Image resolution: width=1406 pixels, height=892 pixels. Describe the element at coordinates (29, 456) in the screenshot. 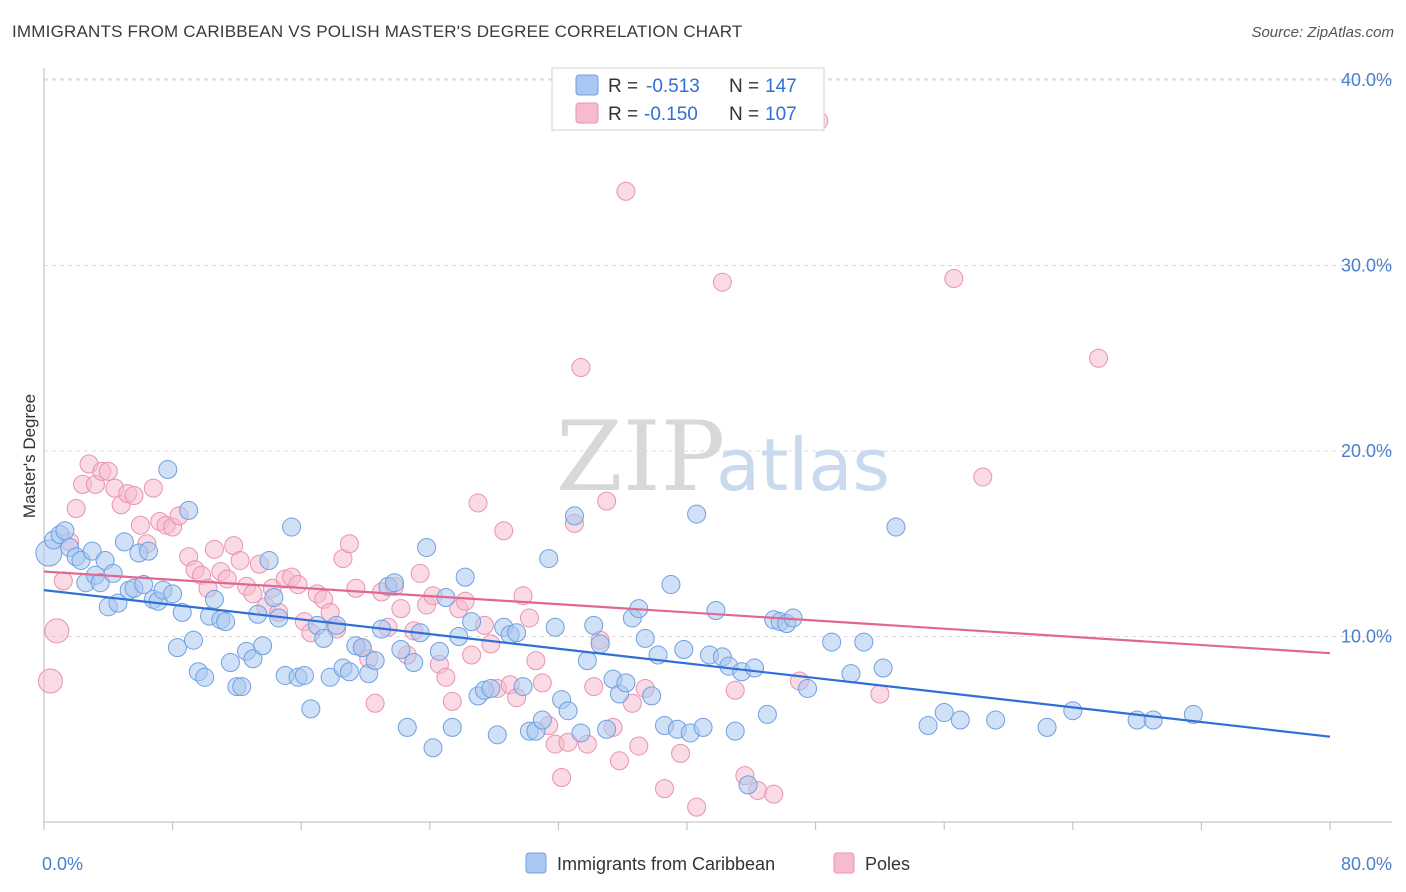

I see `y-axis-label: Master's Degree` at that location.